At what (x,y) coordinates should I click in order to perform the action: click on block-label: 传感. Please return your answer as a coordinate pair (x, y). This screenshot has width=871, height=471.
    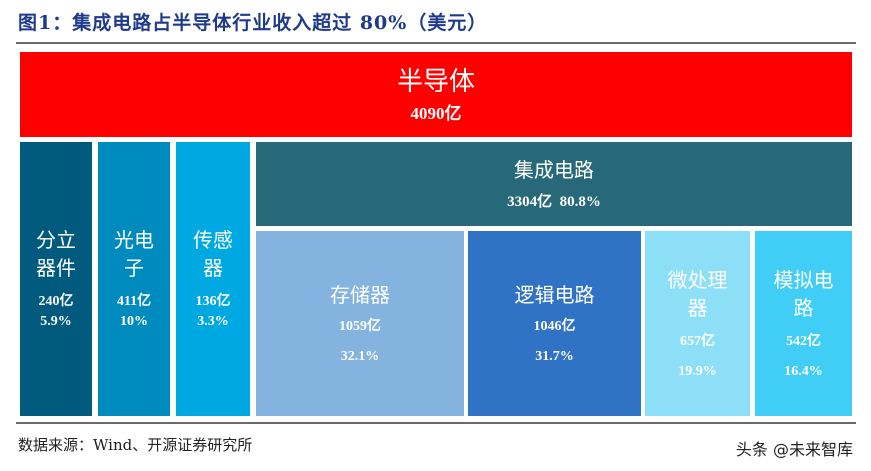
    Looking at the image, I should click on (213, 240).